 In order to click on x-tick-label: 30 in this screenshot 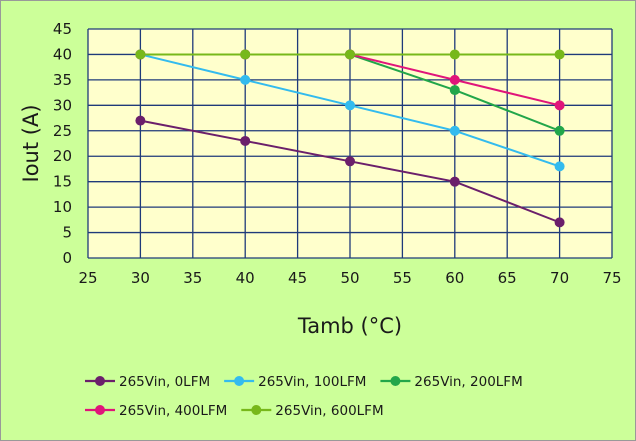, I will do `click(140, 278)`.